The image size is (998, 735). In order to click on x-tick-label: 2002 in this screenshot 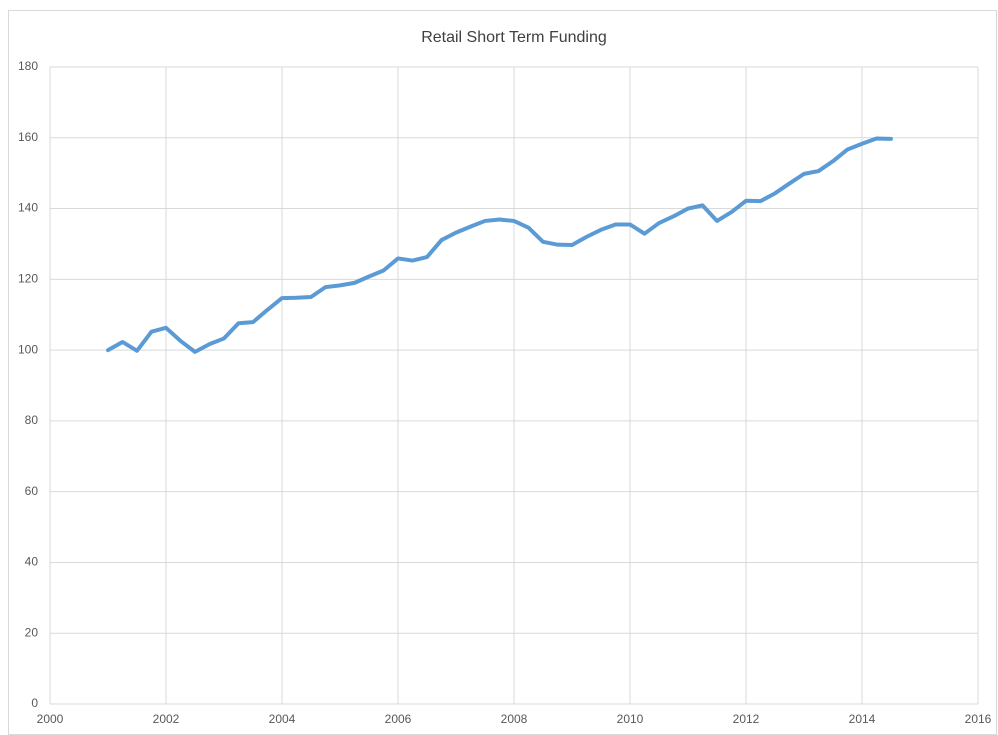, I will do `click(166, 719)`.